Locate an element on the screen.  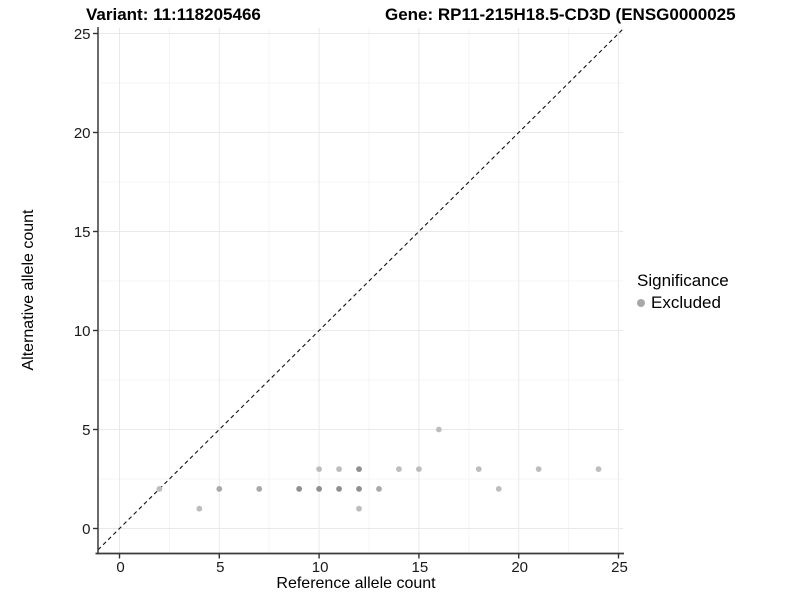
legend-item-label: Excluded is located at coordinates (686, 302).